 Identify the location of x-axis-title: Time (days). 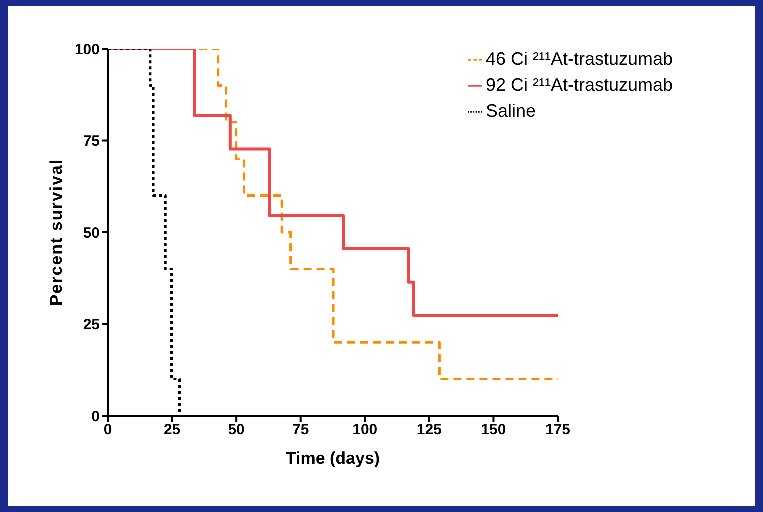
(333, 458).